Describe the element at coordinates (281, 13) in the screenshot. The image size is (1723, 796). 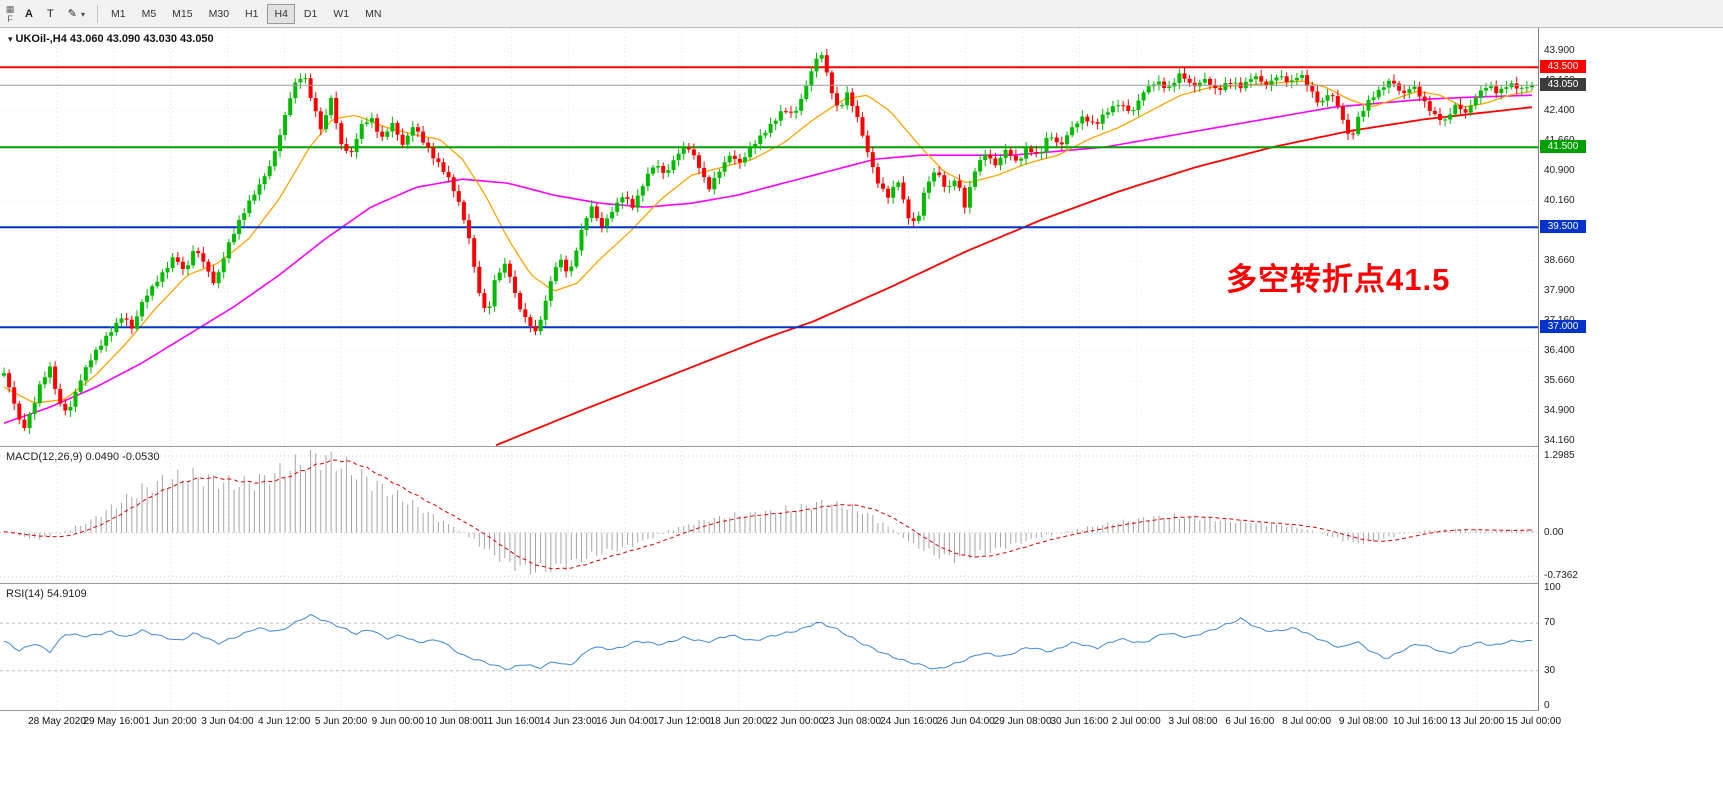
I see `timeframe-button-h4: H4` at that location.